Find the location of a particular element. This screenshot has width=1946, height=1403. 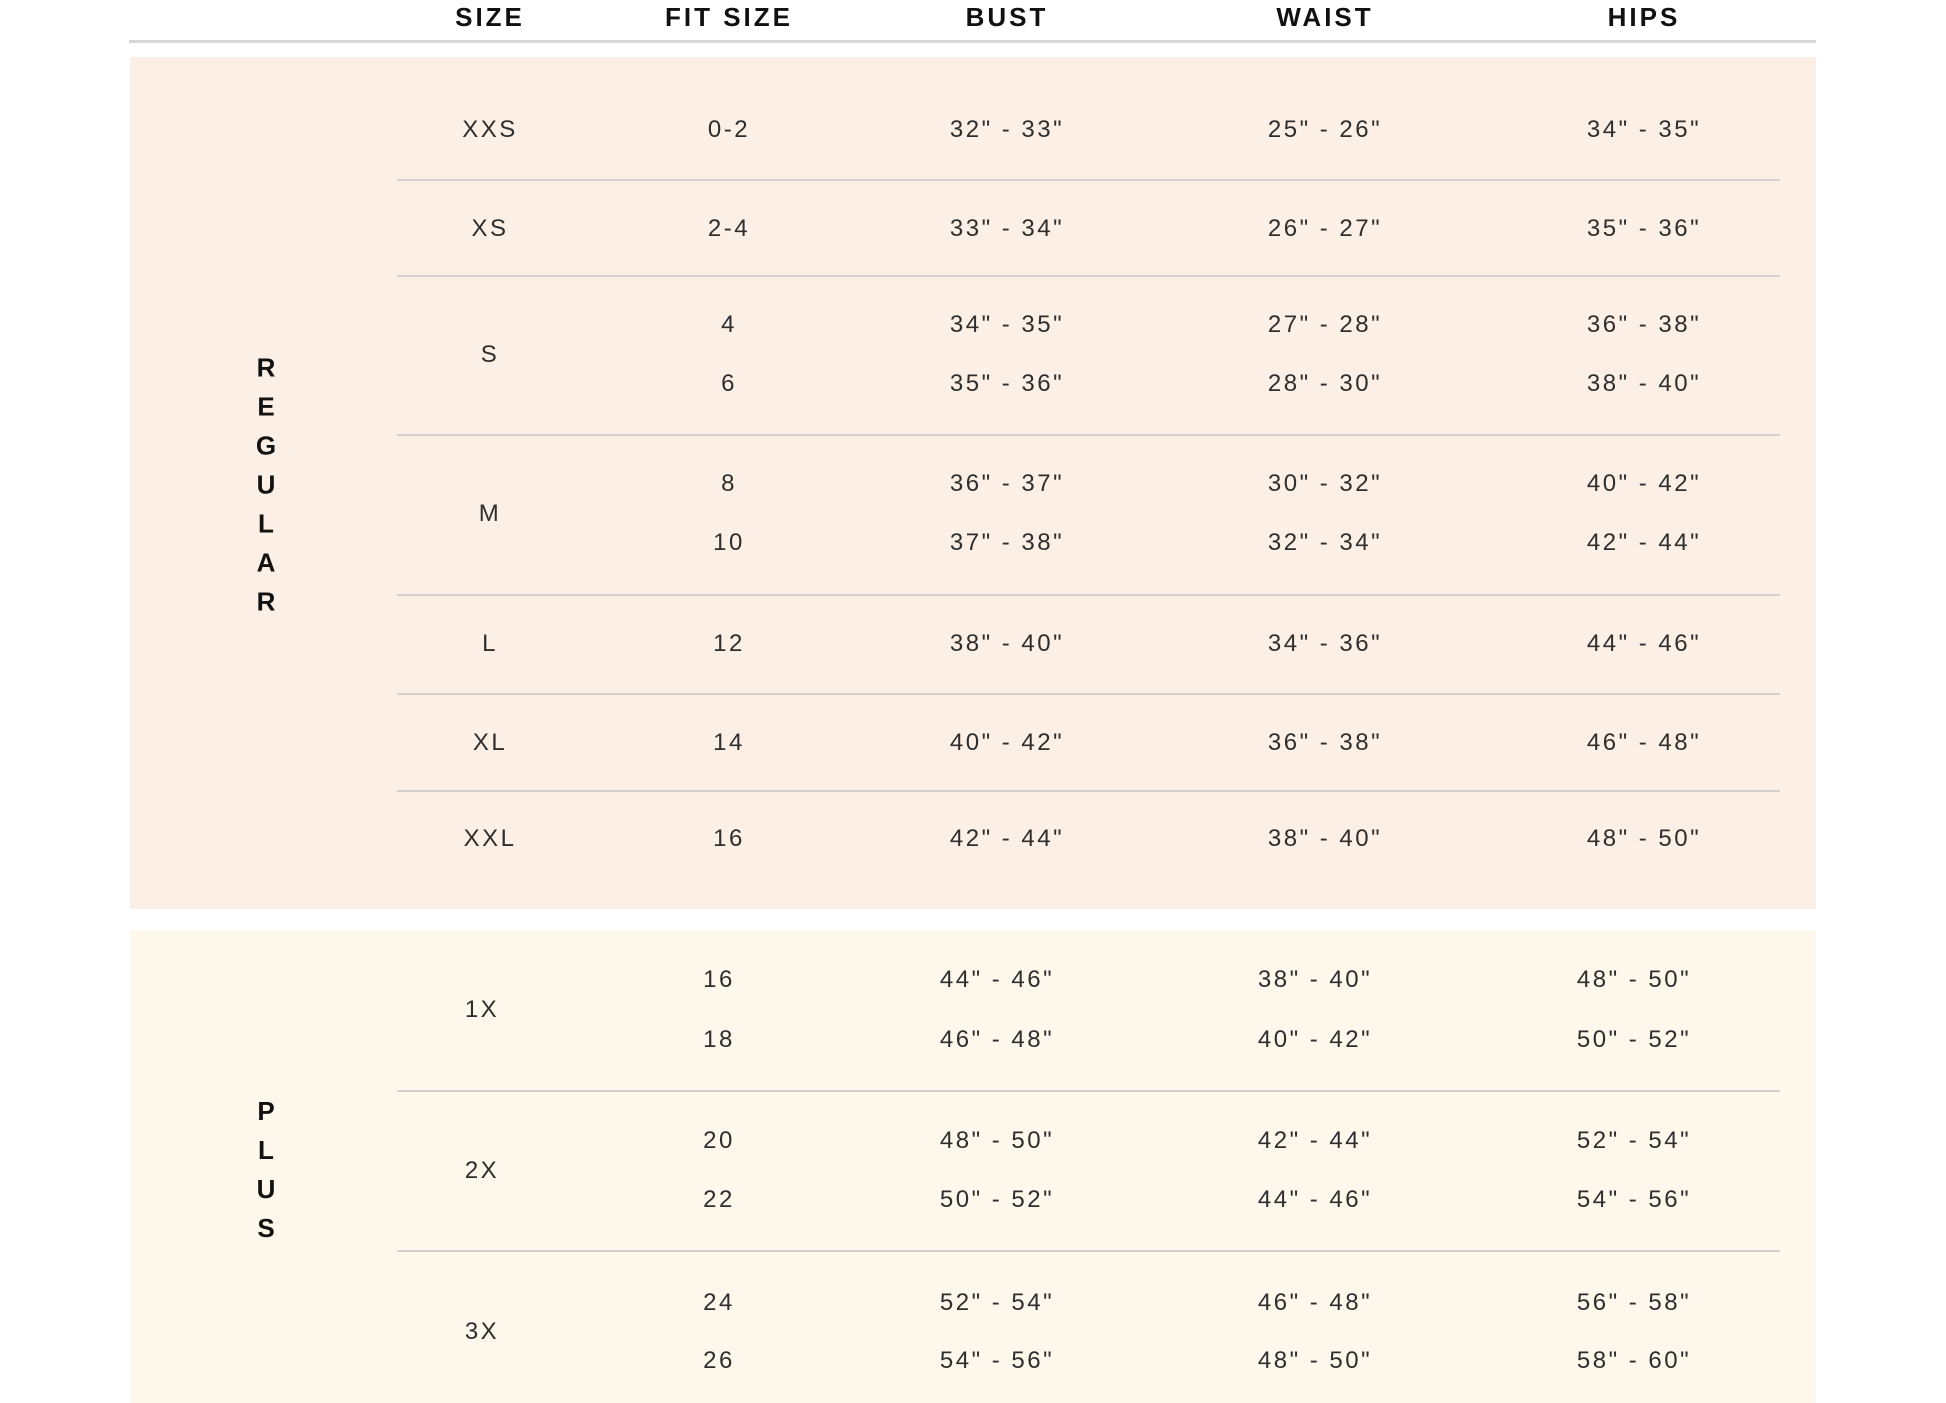

waist-cell: 28" - 30" is located at coordinates (1325, 383).